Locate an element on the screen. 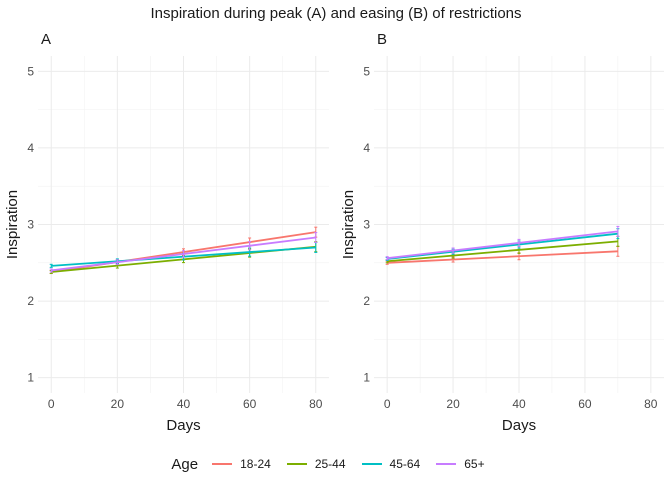  panel-label-a: A is located at coordinates (46, 39).